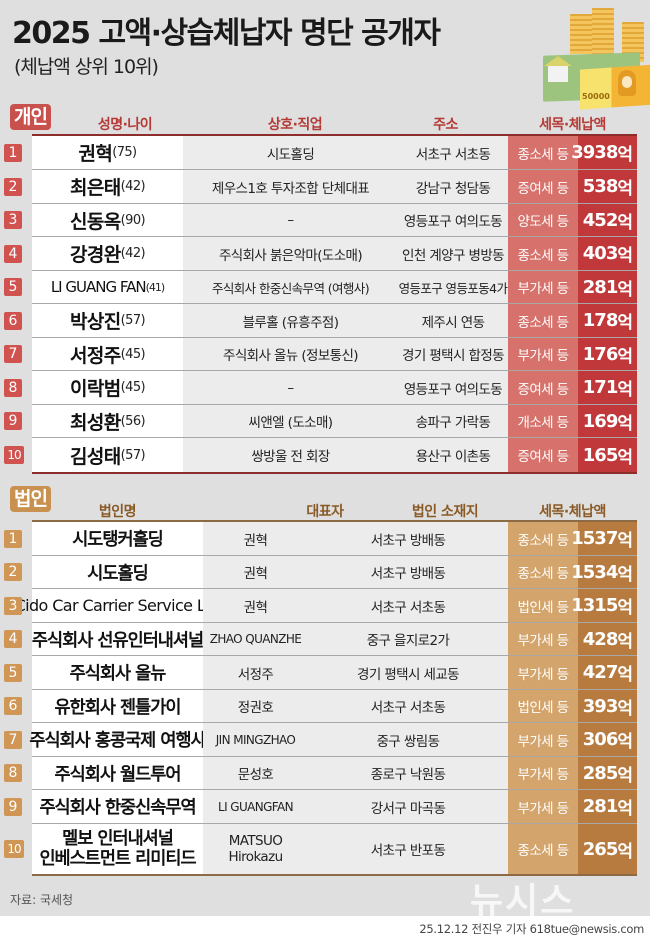  What do you see at coordinates (445, 512) in the screenshot?
I see `header-corp-address: 법인 소재지` at bounding box center [445, 512].